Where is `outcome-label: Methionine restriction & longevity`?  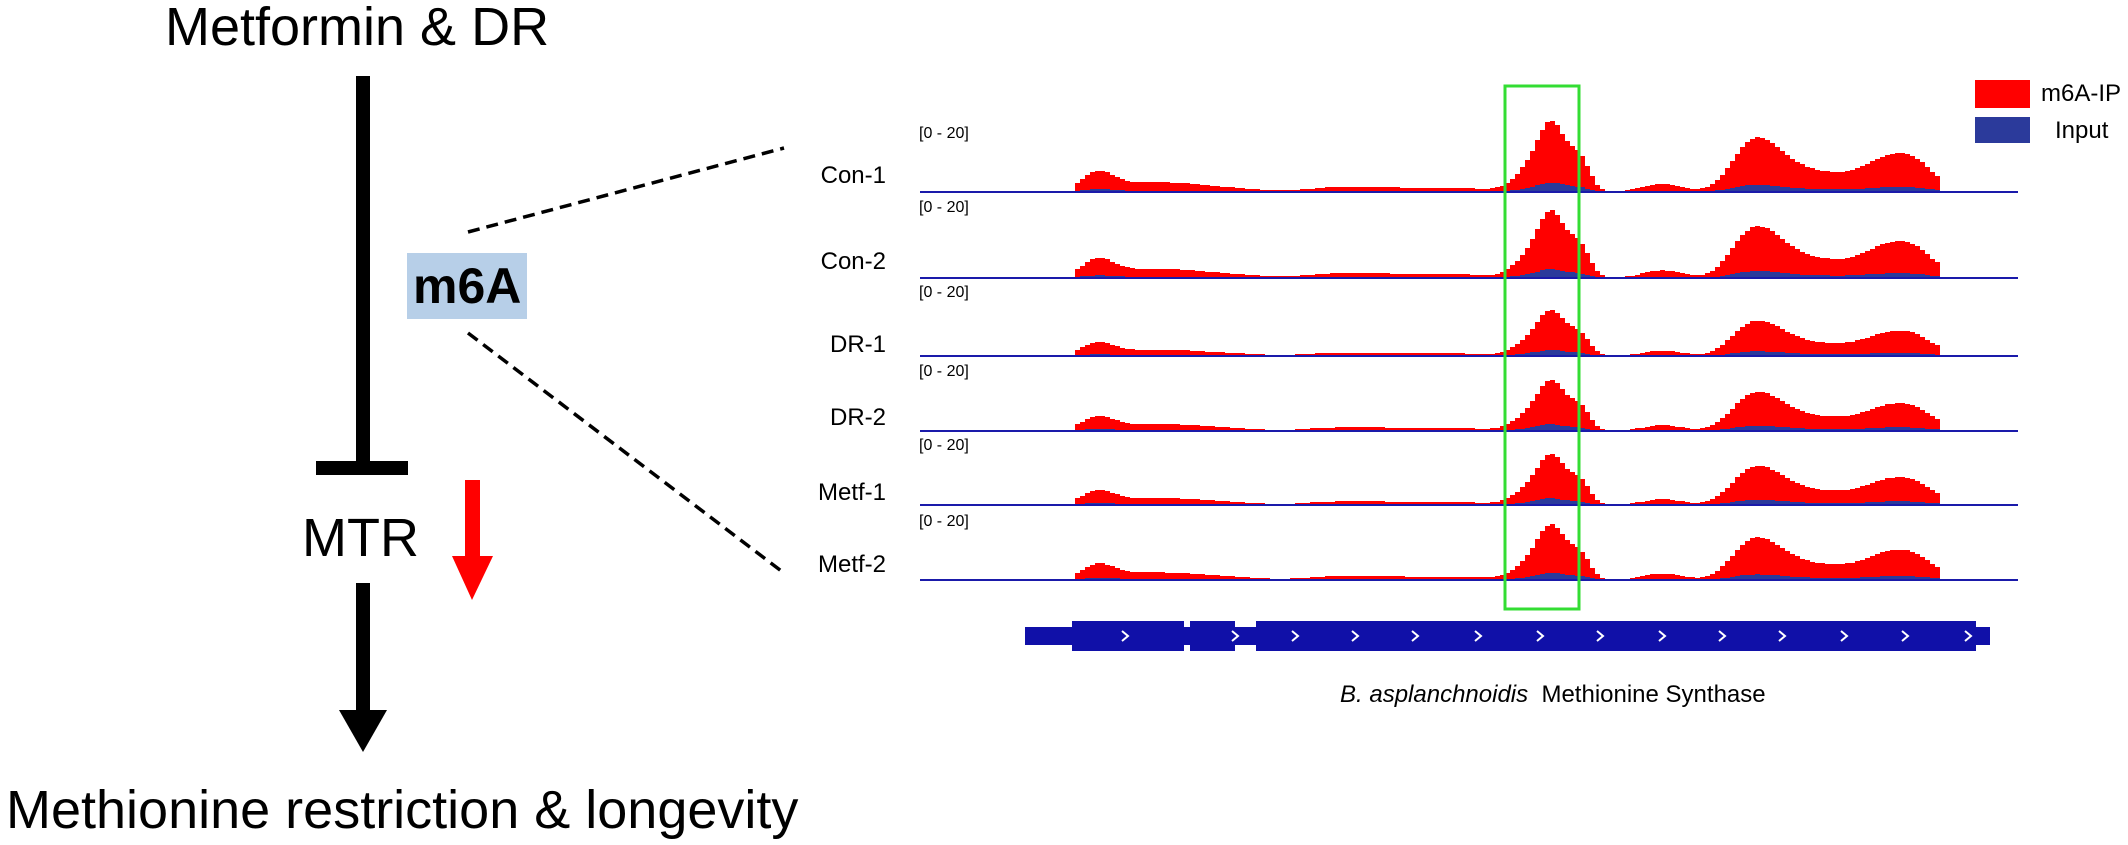
outcome-label: Methionine restriction & longevity is located at coordinates (402, 810).